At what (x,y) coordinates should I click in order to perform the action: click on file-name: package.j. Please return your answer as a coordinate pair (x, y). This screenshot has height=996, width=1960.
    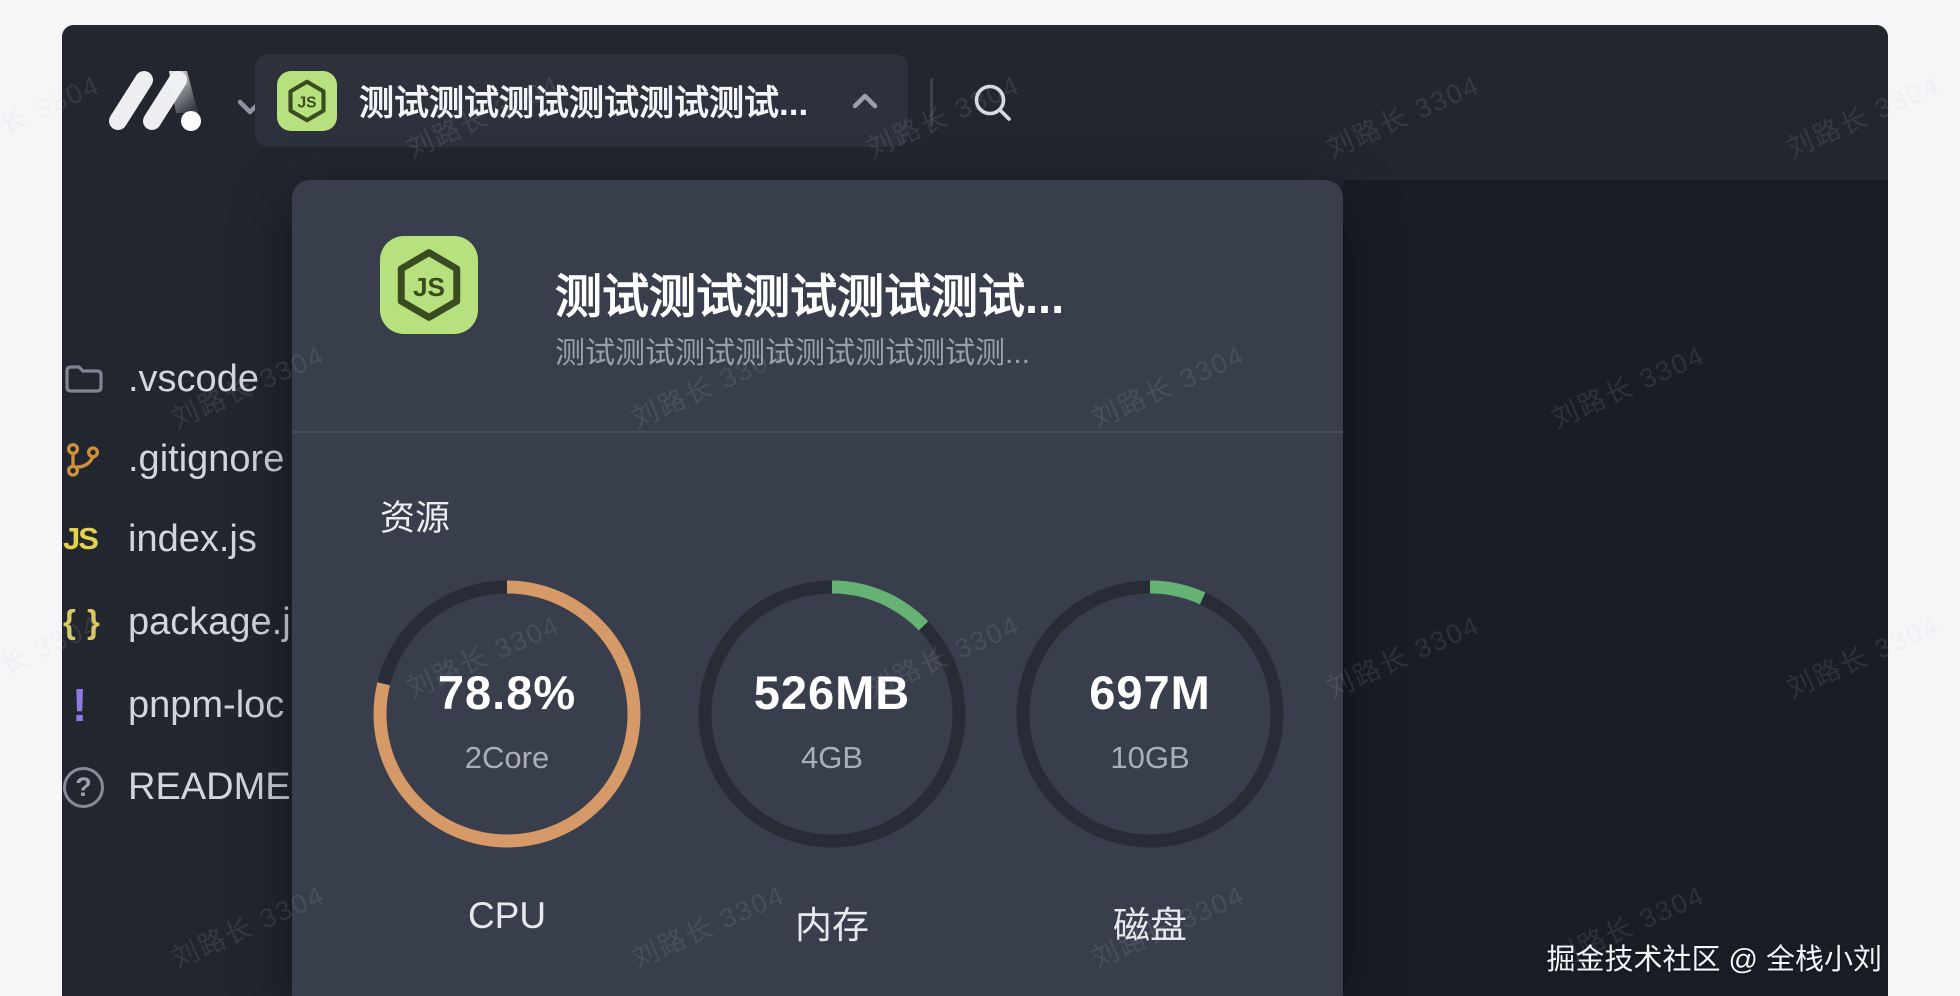
    Looking at the image, I should click on (209, 621).